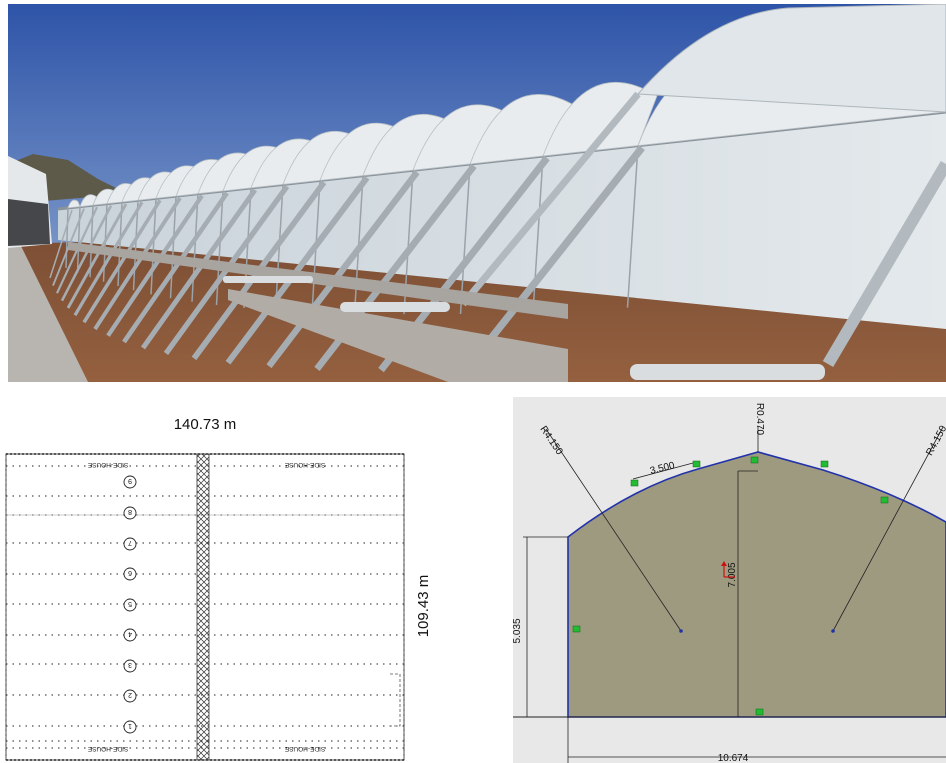 The height and width of the screenshot is (763, 946). What do you see at coordinates (833, 631) in the screenshot?
I see `arc-center-right` at bounding box center [833, 631].